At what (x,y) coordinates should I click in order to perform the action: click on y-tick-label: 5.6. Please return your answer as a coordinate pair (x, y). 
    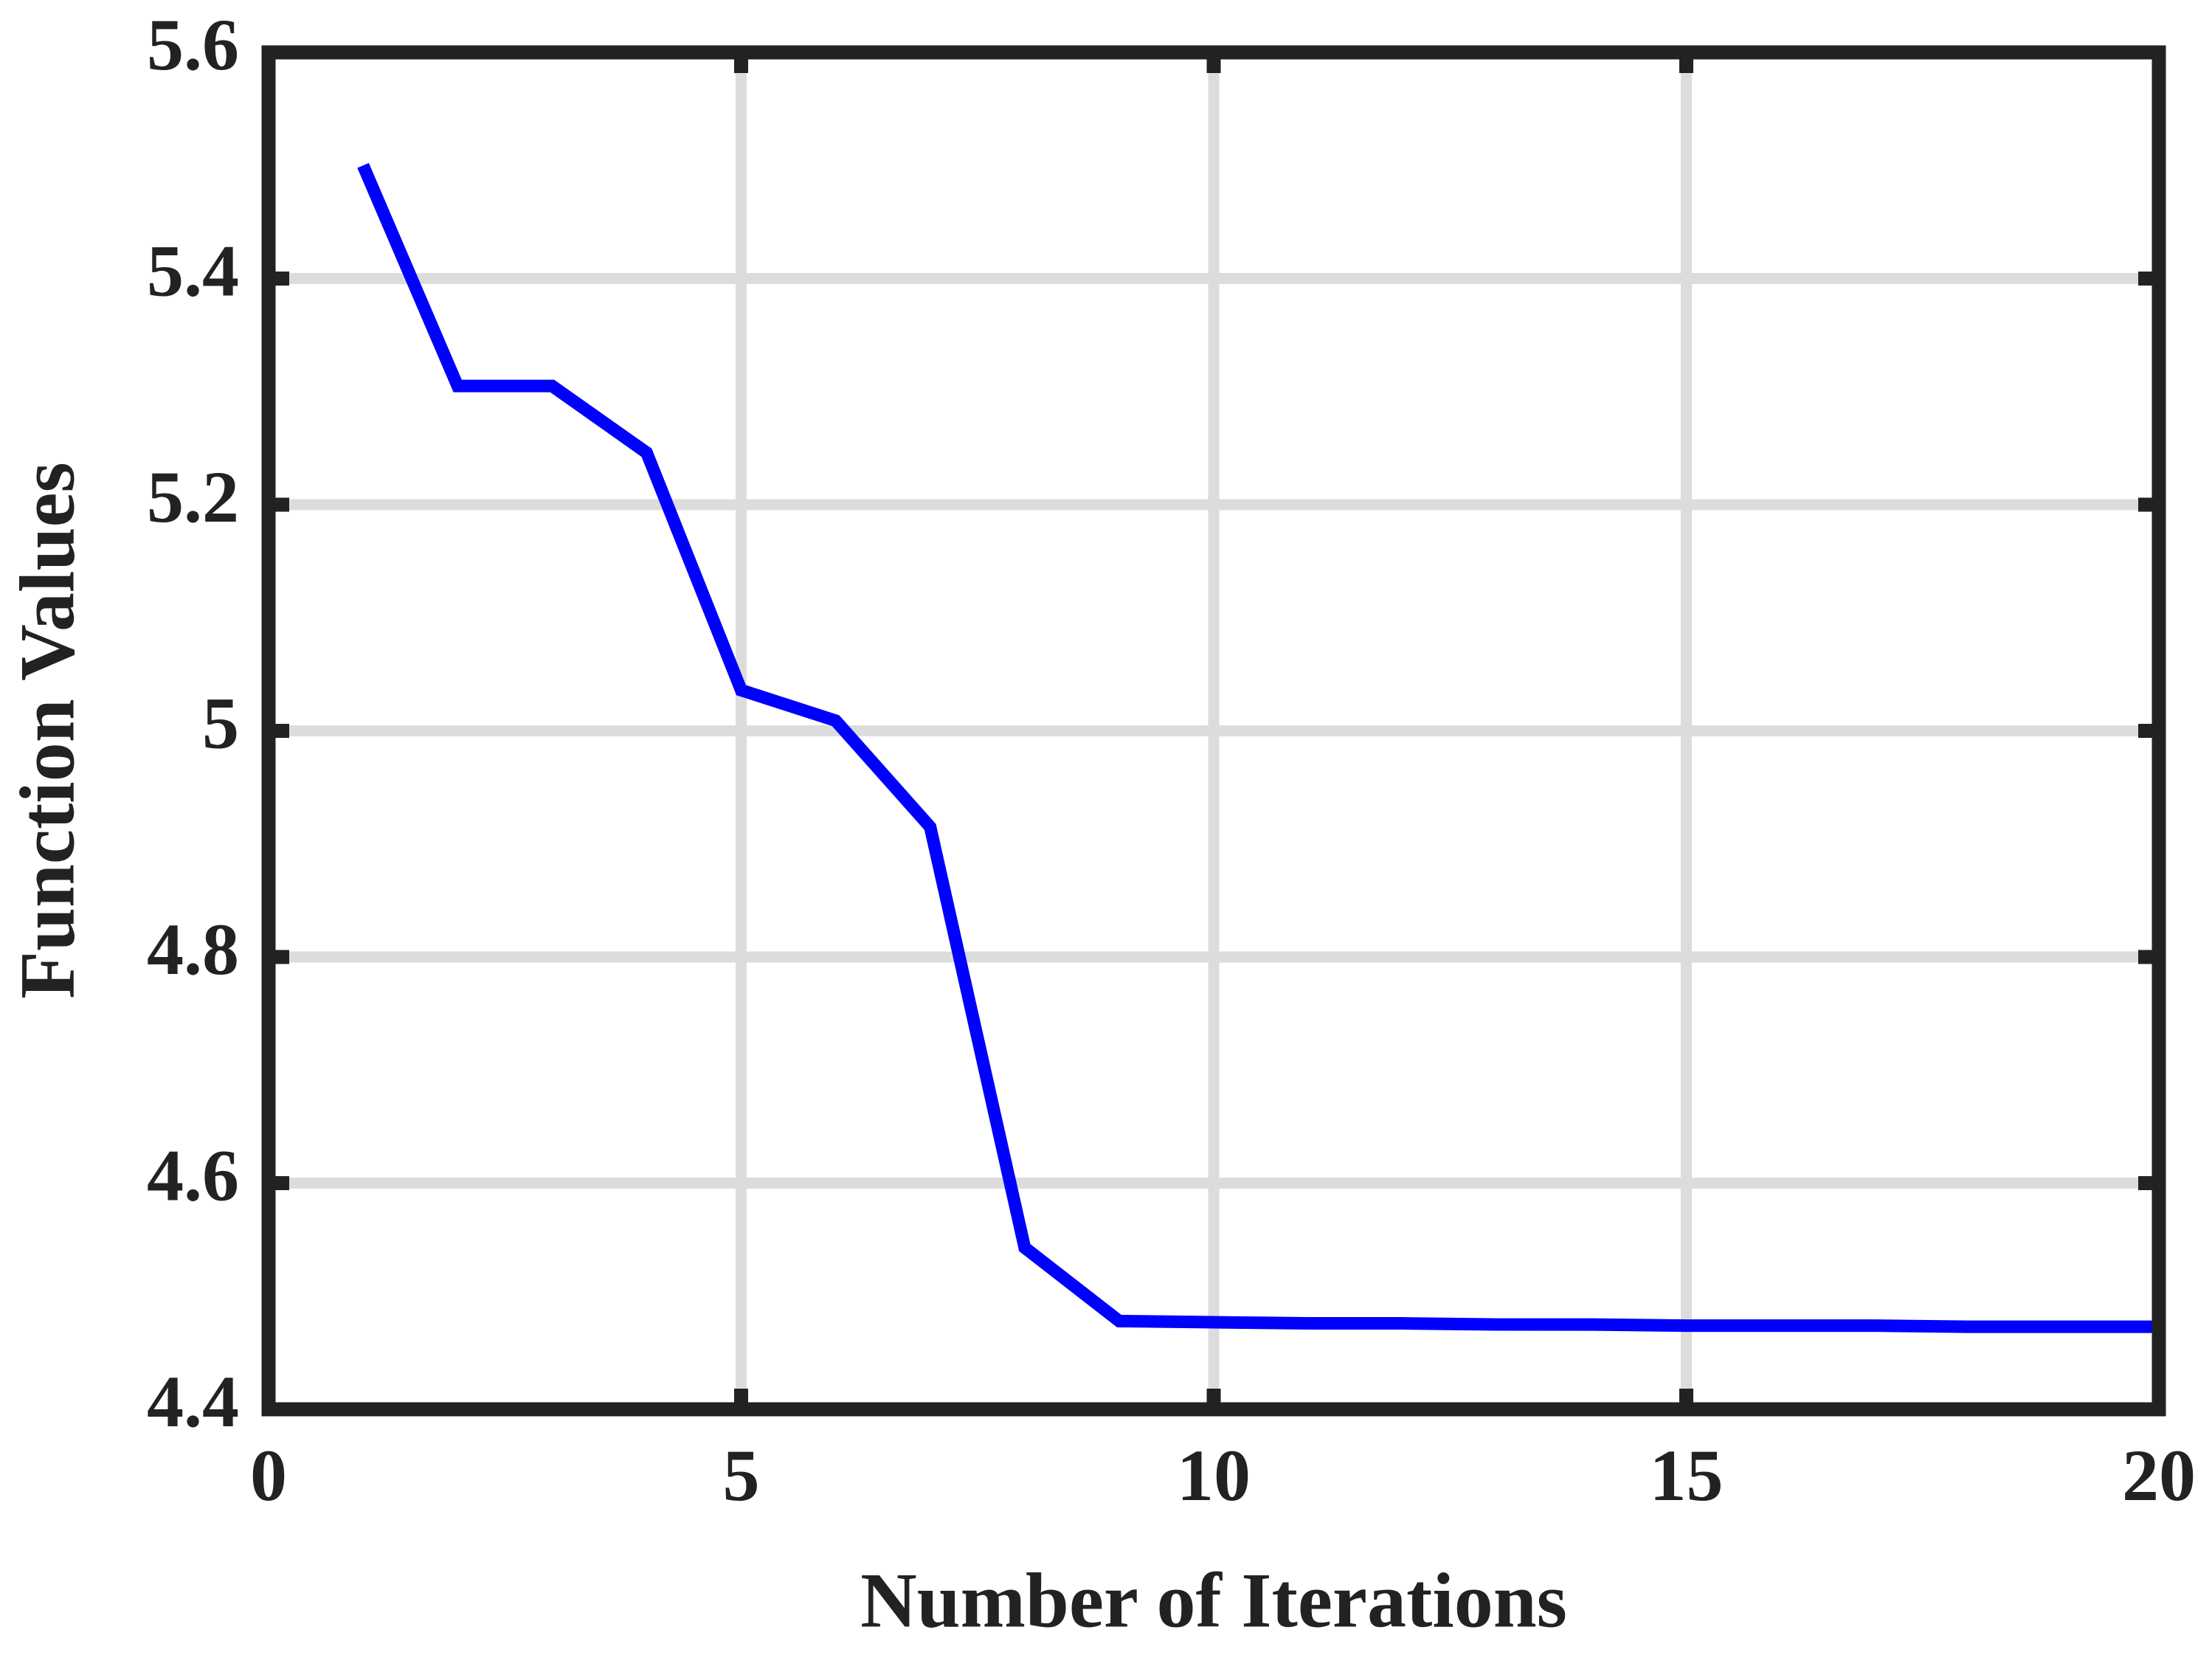
    Looking at the image, I should click on (193, 45).